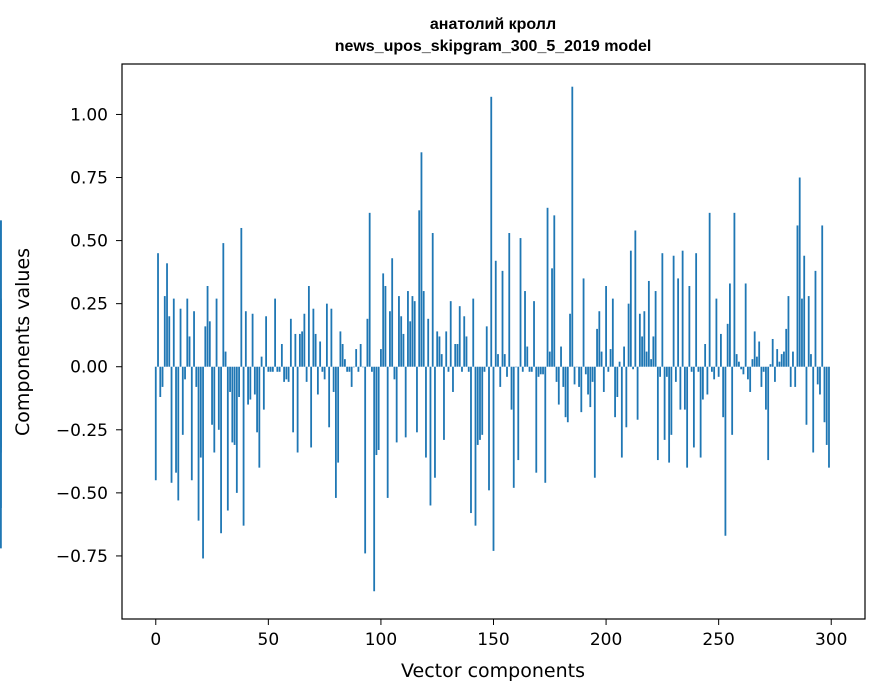 The height and width of the screenshot is (696, 880). I want to click on x-tick-label: 200, so click(606, 640).